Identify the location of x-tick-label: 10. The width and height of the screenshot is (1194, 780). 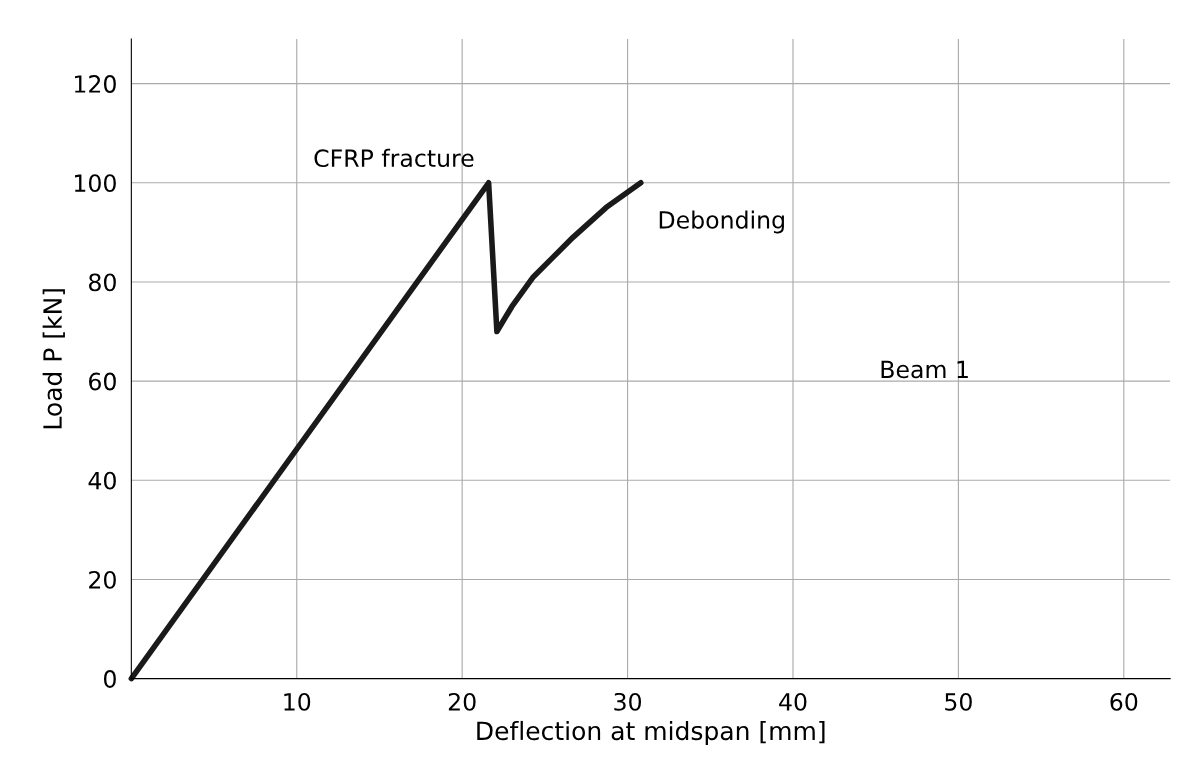
(297, 701).